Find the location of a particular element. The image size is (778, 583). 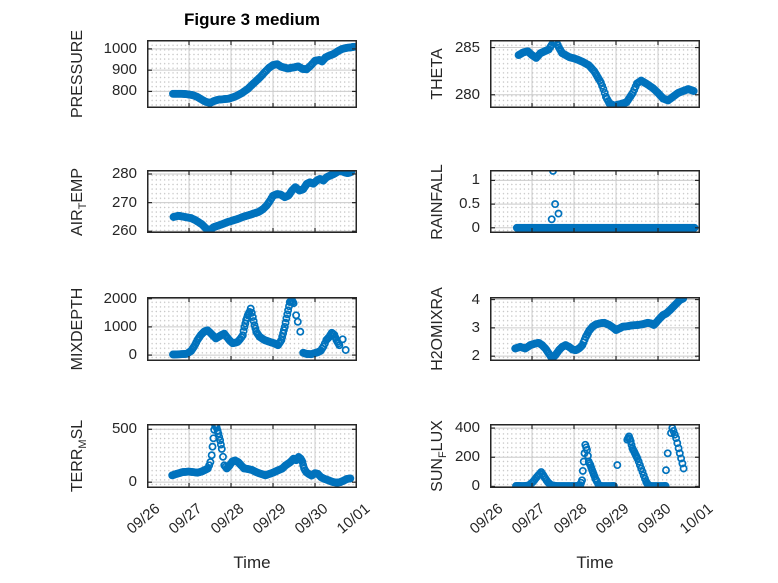

y-tick-label: 200 is located at coordinates (467, 457).